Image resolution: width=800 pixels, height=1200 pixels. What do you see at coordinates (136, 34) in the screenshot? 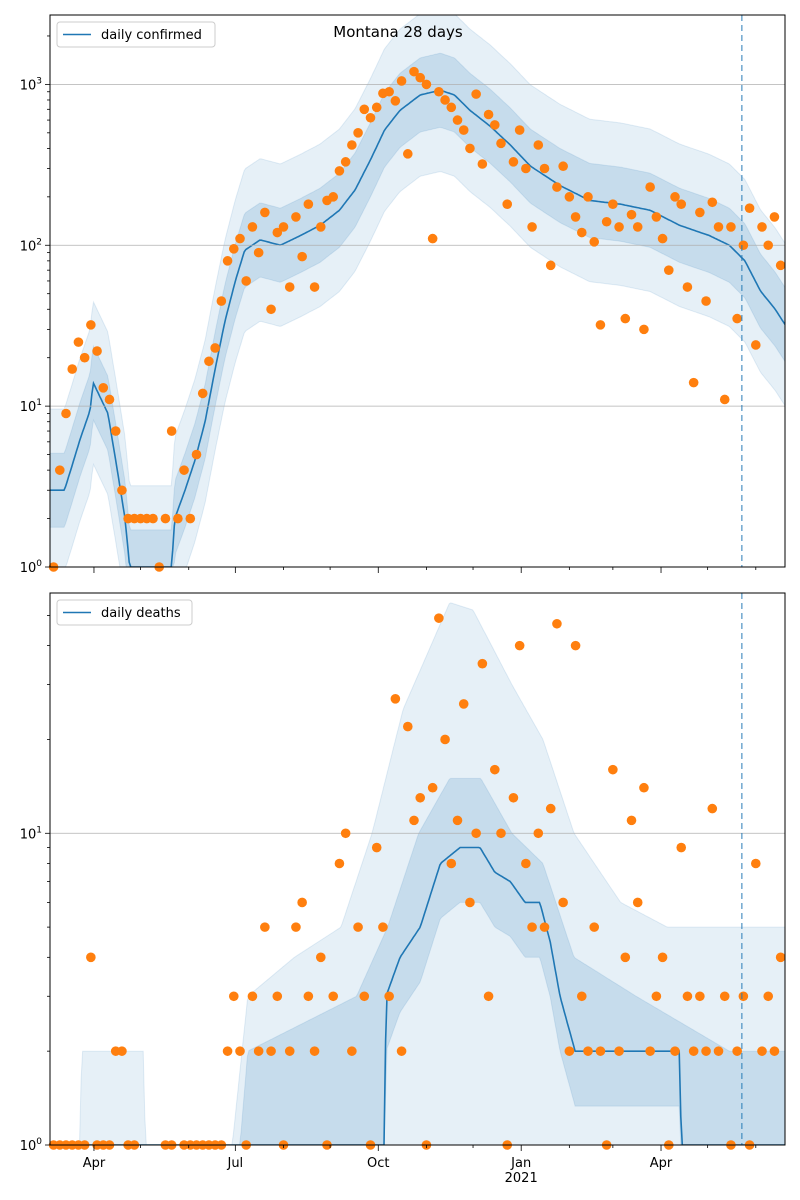
I see `legend-box` at bounding box center [136, 34].